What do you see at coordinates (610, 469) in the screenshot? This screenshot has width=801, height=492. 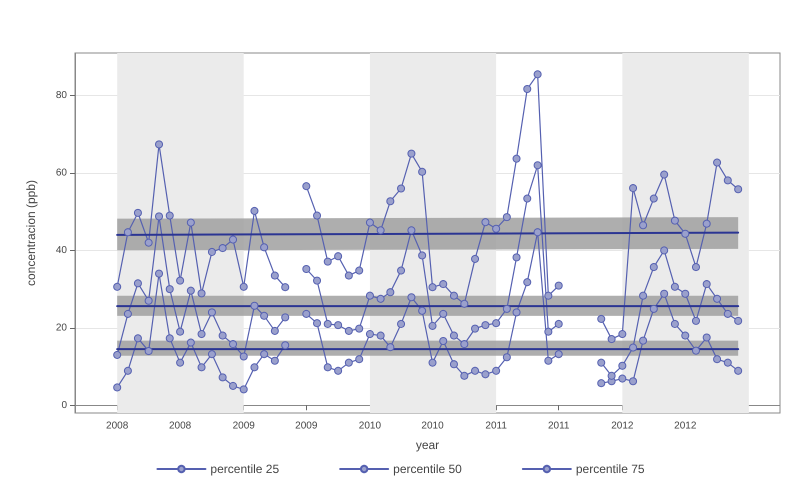 I see `legend-label: percentile 75` at bounding box center [610, 469].